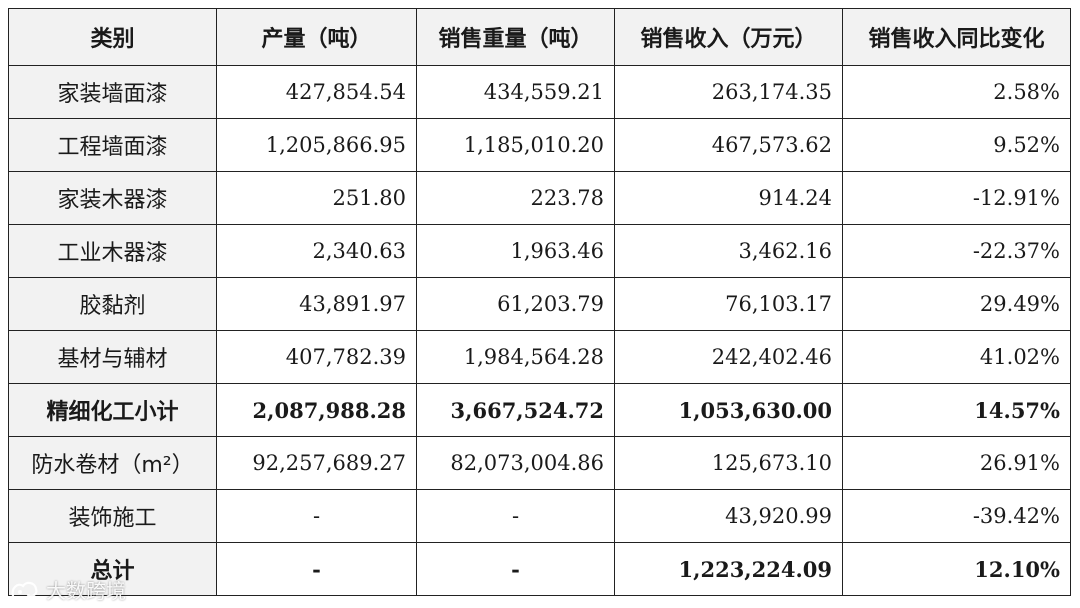 The image size is (1080, 608). I want to click on header-revenue: 销售收入（万元）, so click(728, 37).